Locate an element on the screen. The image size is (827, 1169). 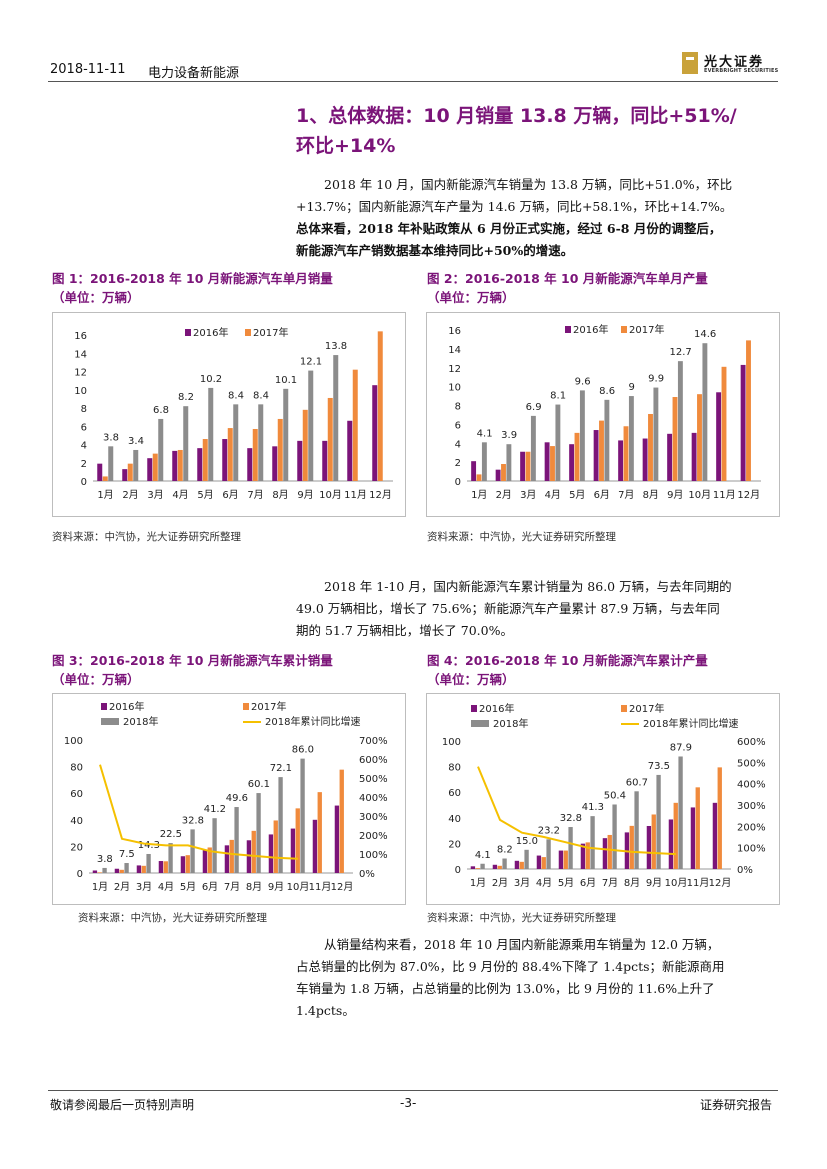
y-tick-label: 6 is located at coordinates (458, 425).